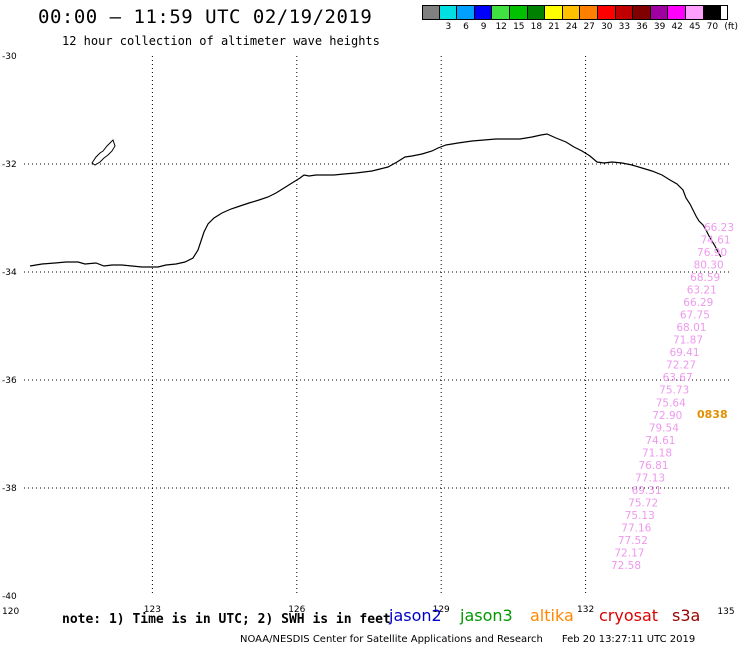  What do you see at coordinates (695, 27) in the screenshot?
I see `colorbar-label: 45` at bounding box center [695, 27].